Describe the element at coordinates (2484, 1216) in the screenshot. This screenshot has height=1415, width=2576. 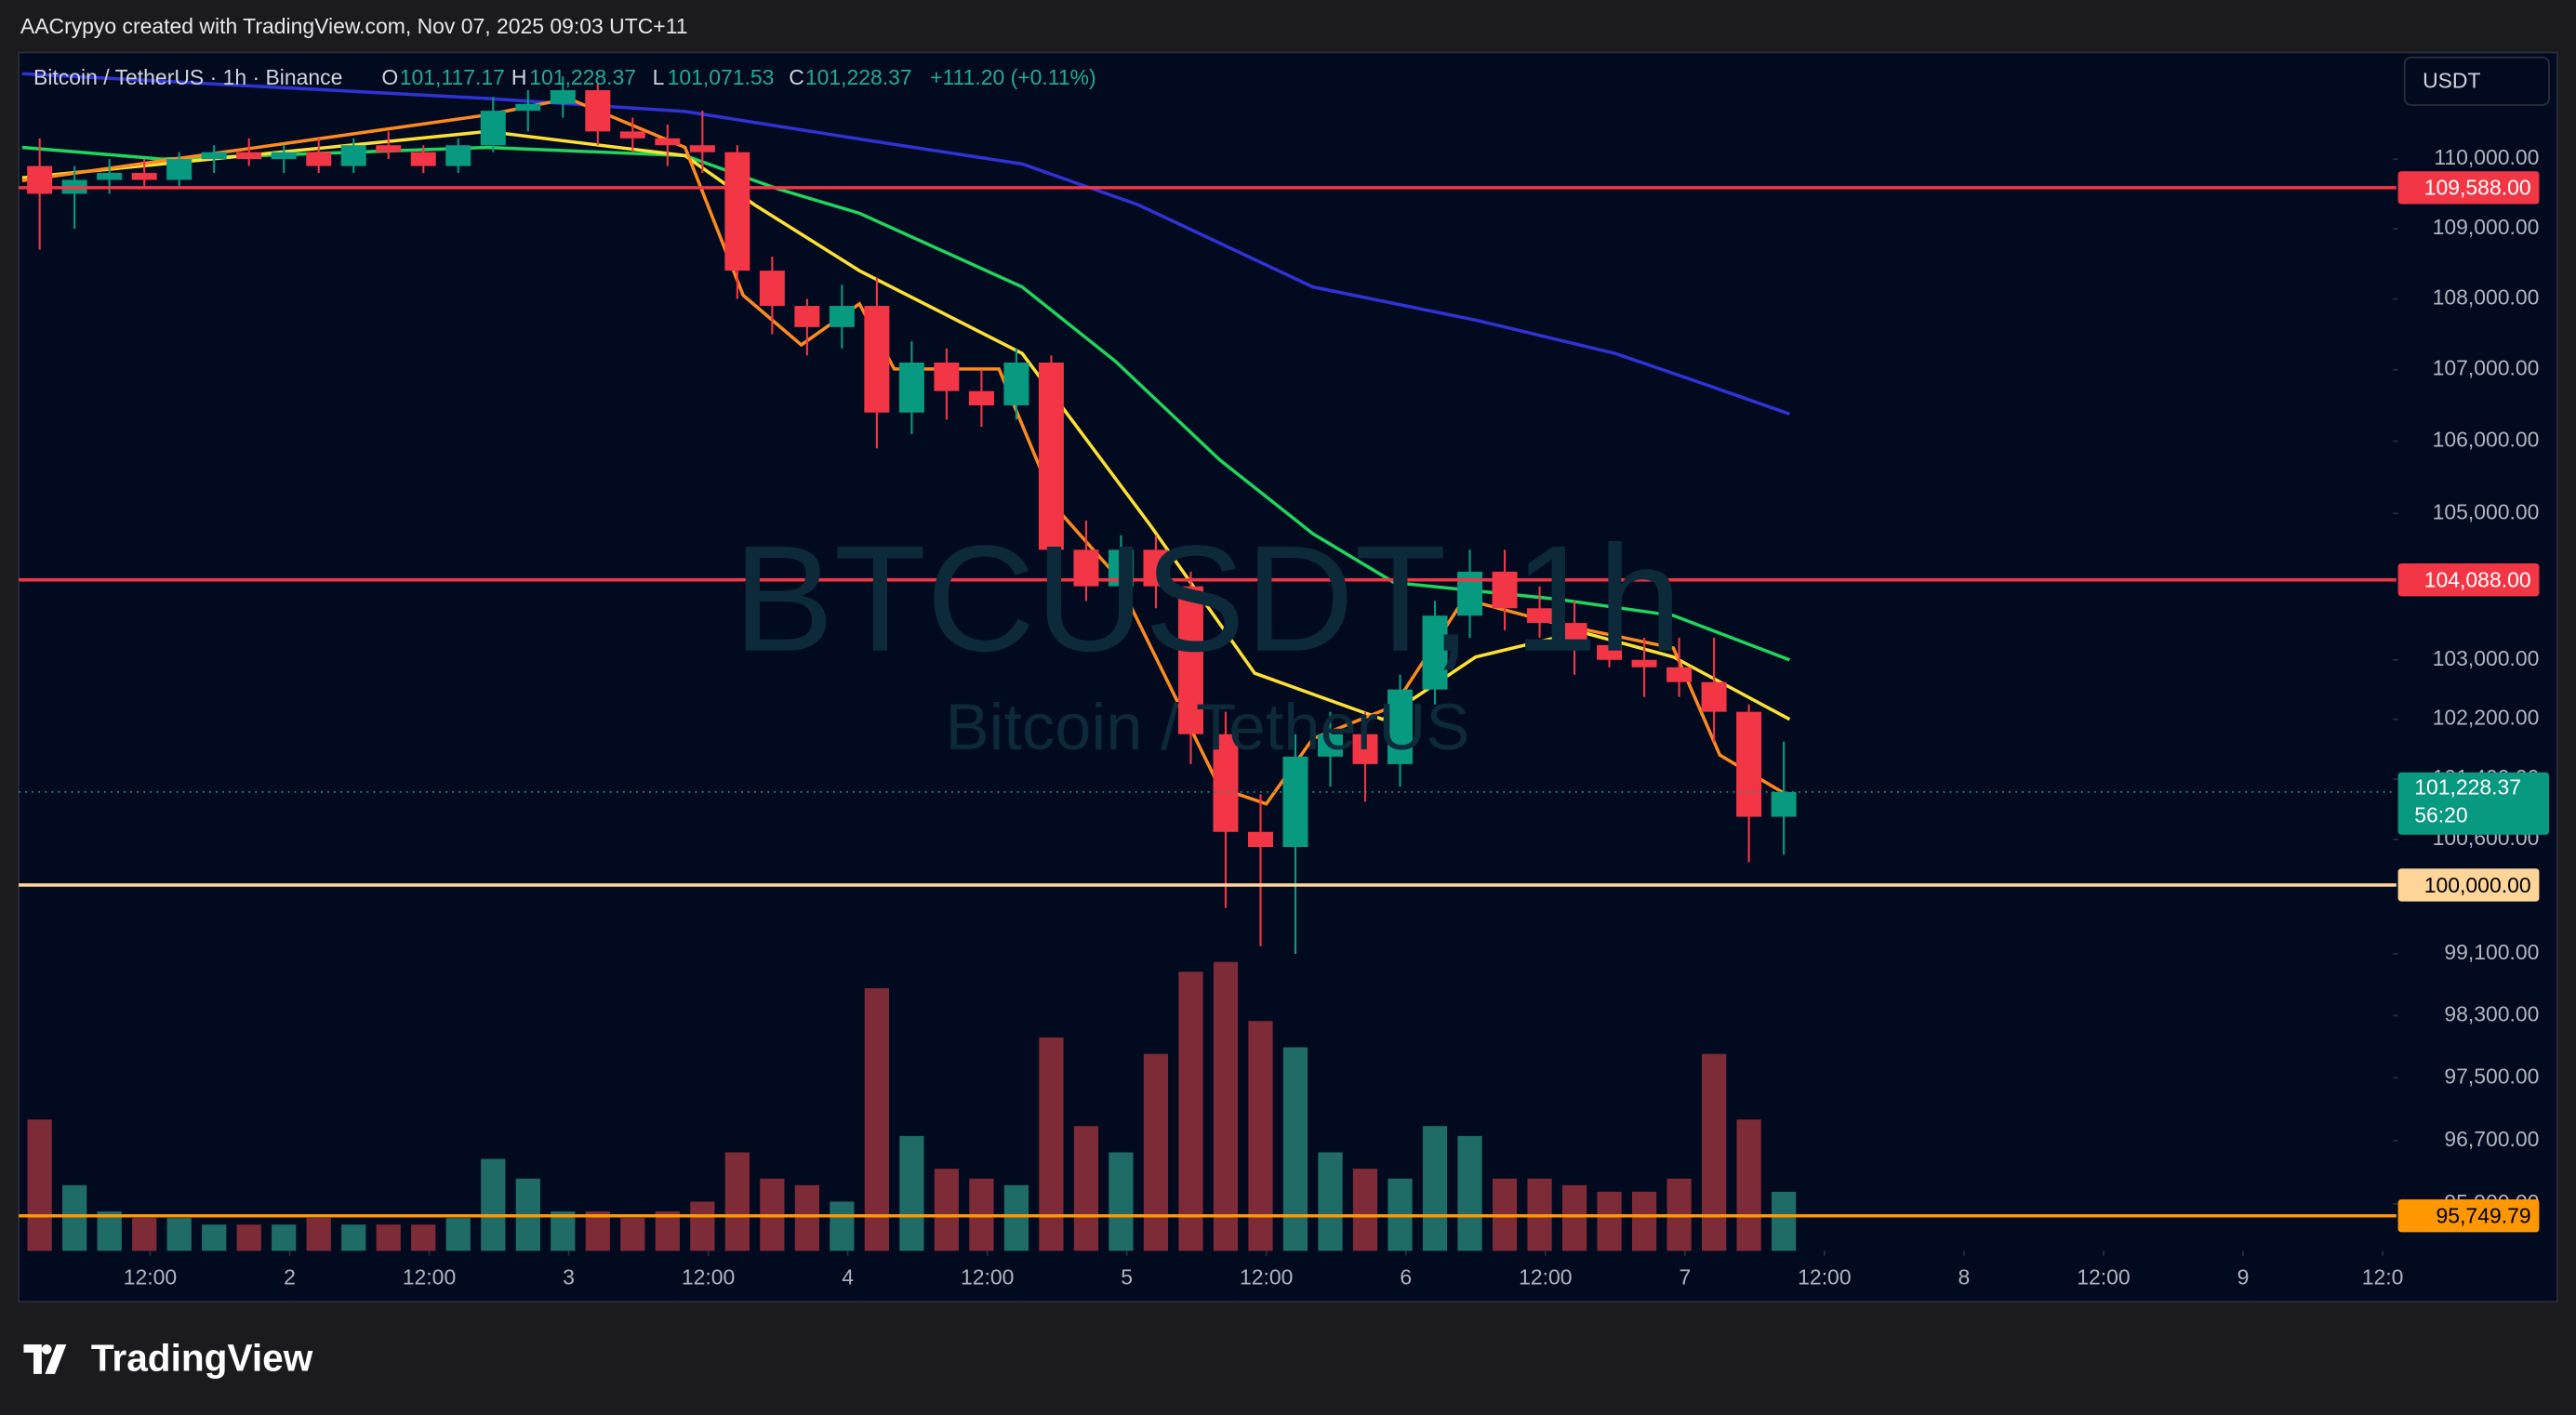
I see `price-label: 95,749.79` at that location.